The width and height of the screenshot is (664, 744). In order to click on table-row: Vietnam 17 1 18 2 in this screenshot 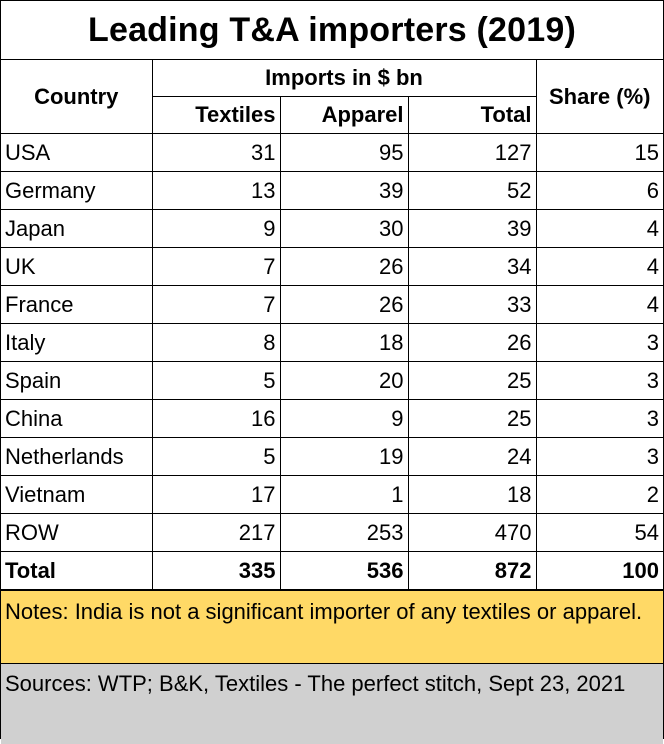, I will do `click(332, 494)`.